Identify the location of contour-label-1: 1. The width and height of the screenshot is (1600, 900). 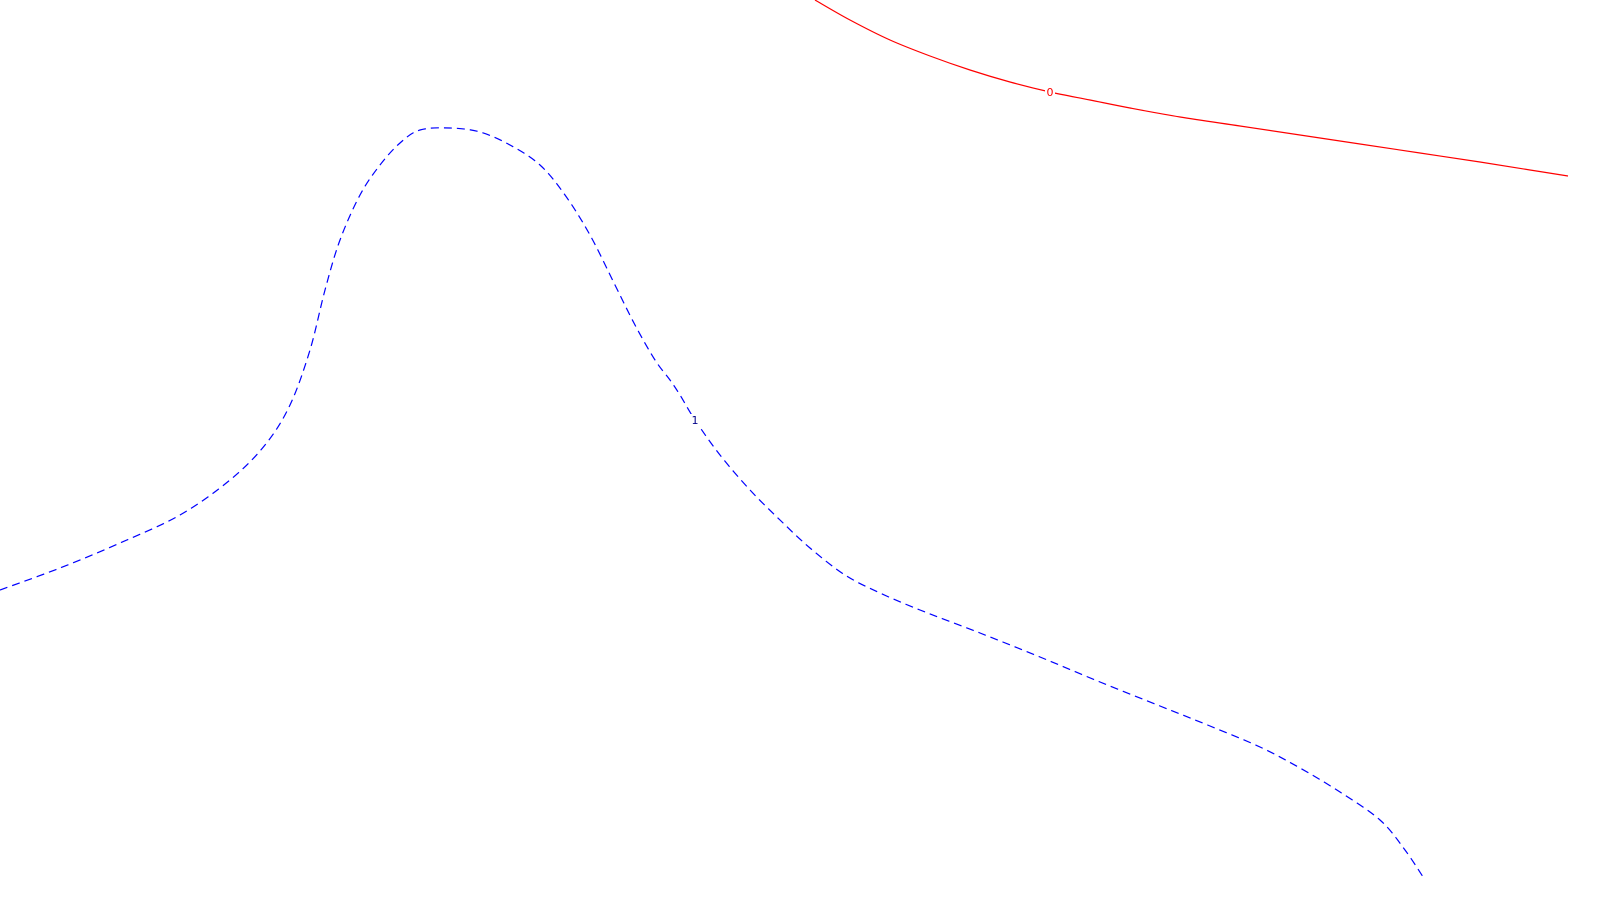
(695, 420).